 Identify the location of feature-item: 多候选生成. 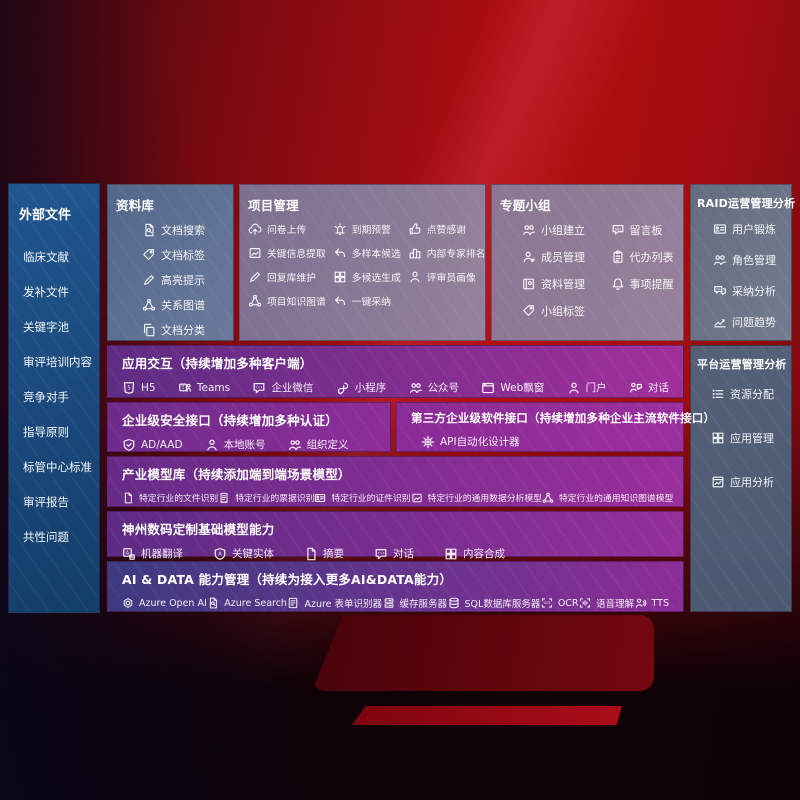
(367, 277).